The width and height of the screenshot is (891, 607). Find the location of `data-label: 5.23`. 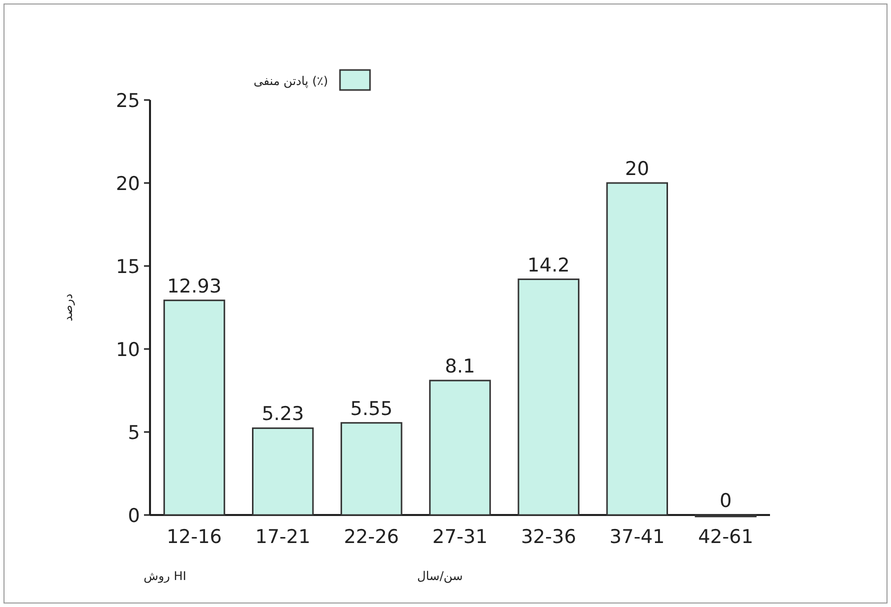

data-label: 5.23 is located at coordinates (283, 414).